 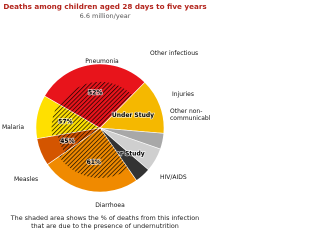 What do you see at coordinates (26, 179) in the screenshot?
I see `slice-label: Measles` at bounding box center [26, 179].